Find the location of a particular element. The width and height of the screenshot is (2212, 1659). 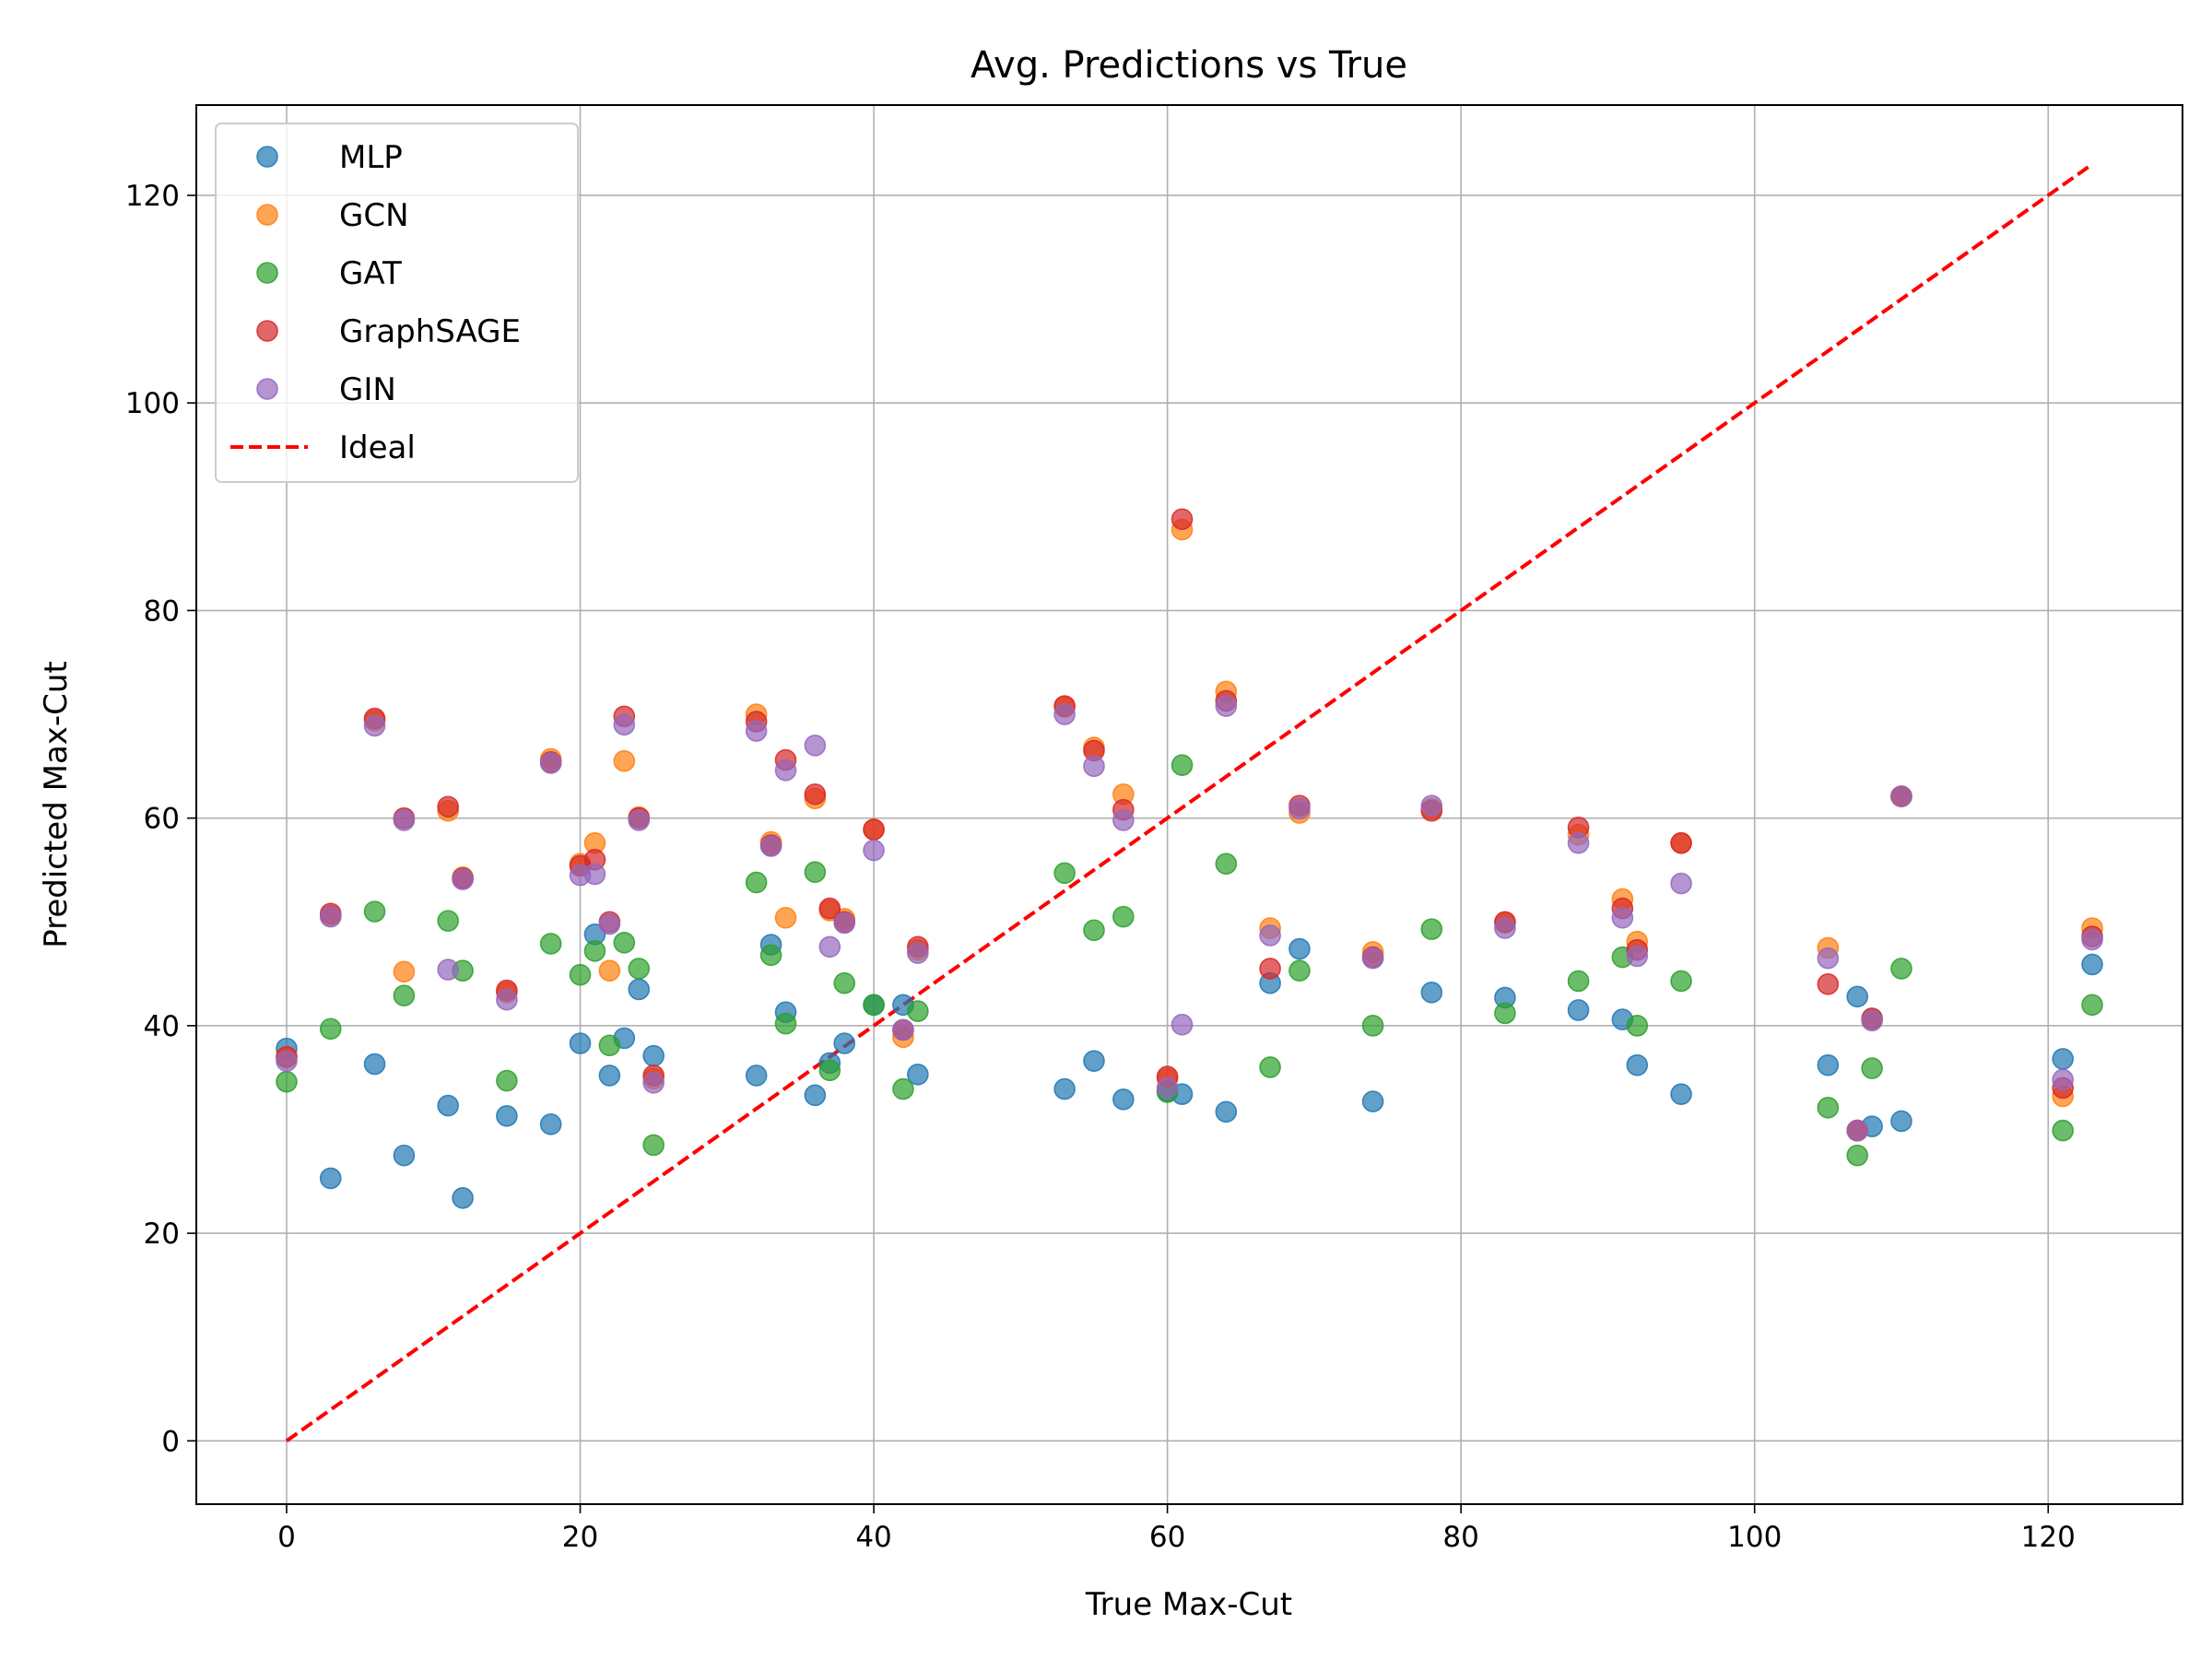

x-axis-ticks: 0 20 40 60 80 100 120 is located at coordinates (1176, 1529).